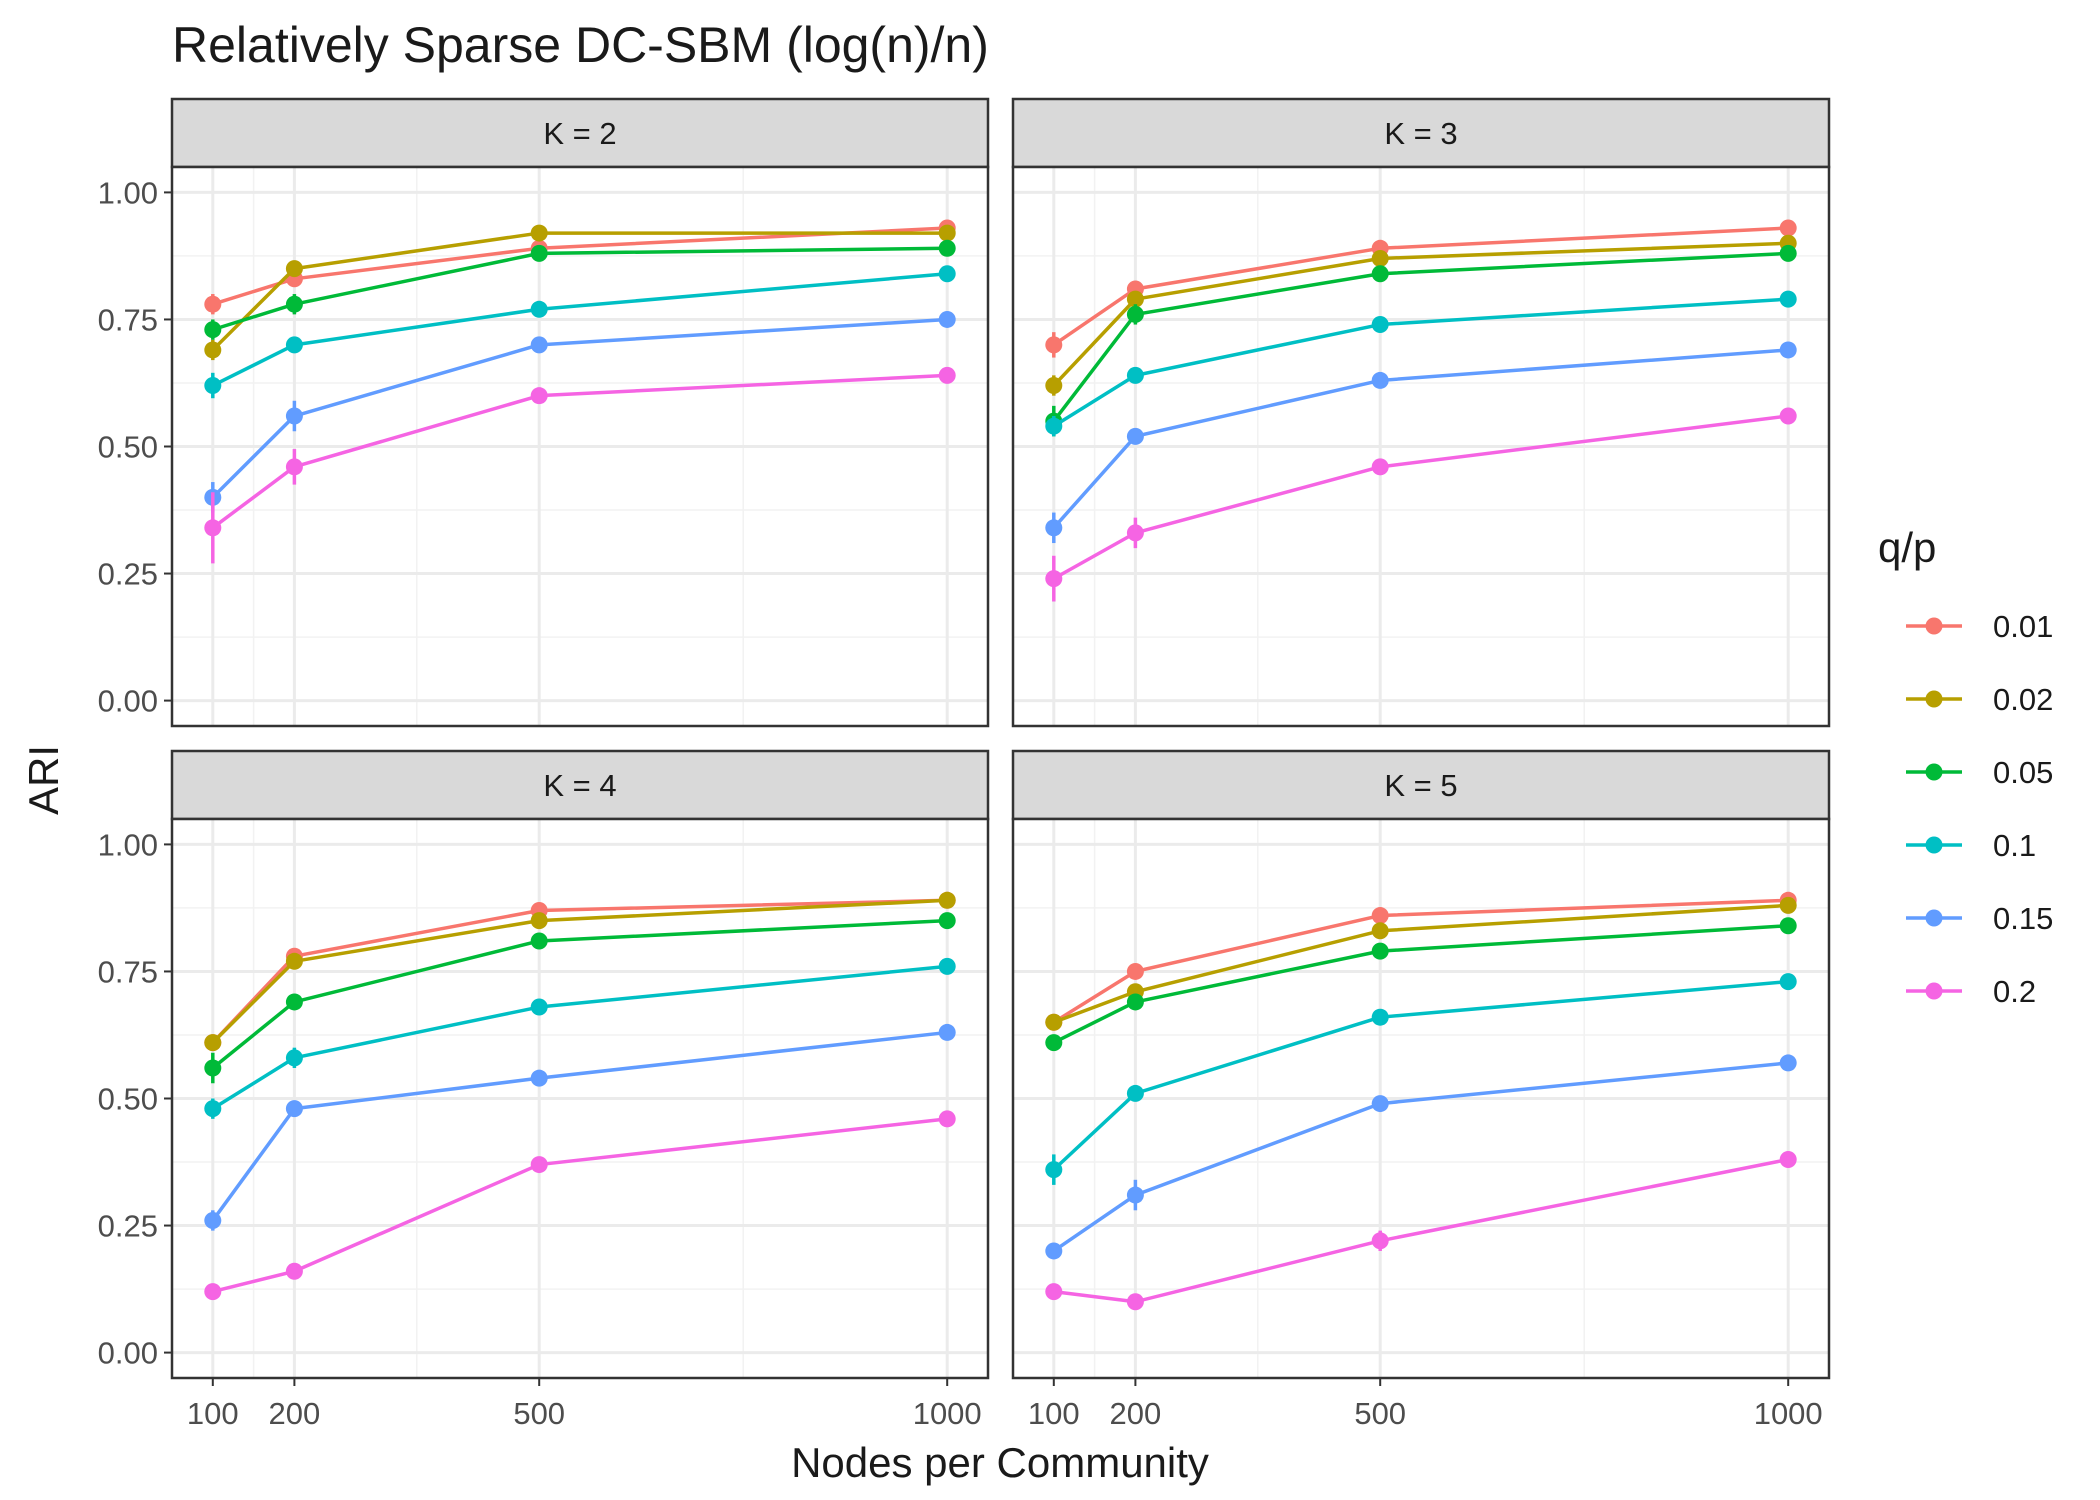  What do you see at coordinates (2023, 699) in the screenshot?
I see `legend-label: 0.02` at bounding box center [2023, 699].